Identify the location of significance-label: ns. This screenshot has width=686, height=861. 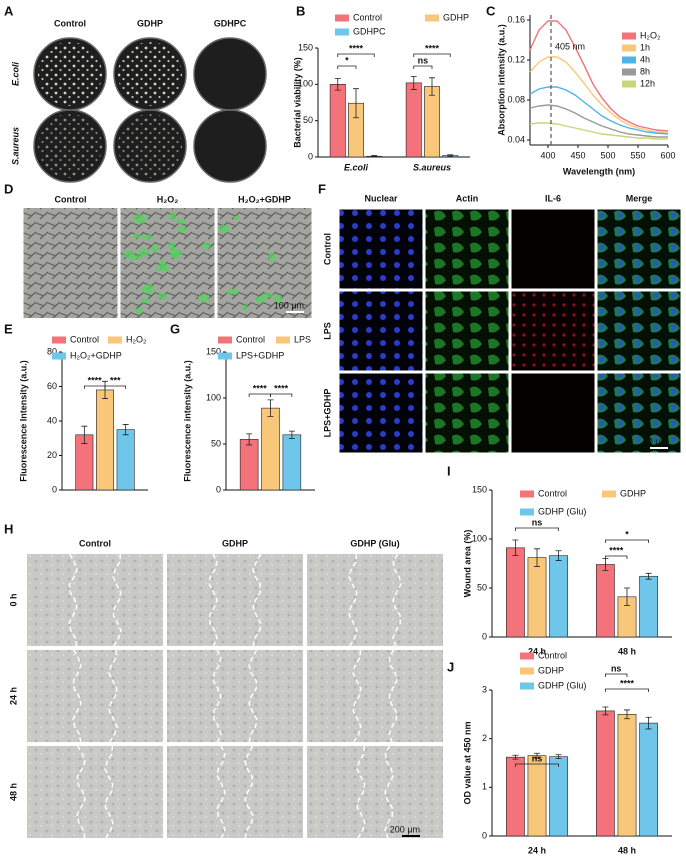
(616, 668).